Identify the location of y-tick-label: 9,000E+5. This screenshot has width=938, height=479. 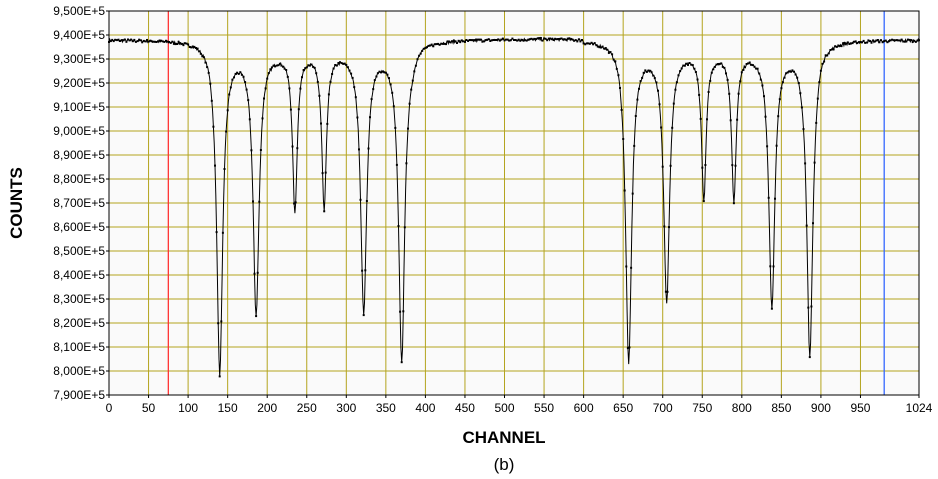
(79, 131).